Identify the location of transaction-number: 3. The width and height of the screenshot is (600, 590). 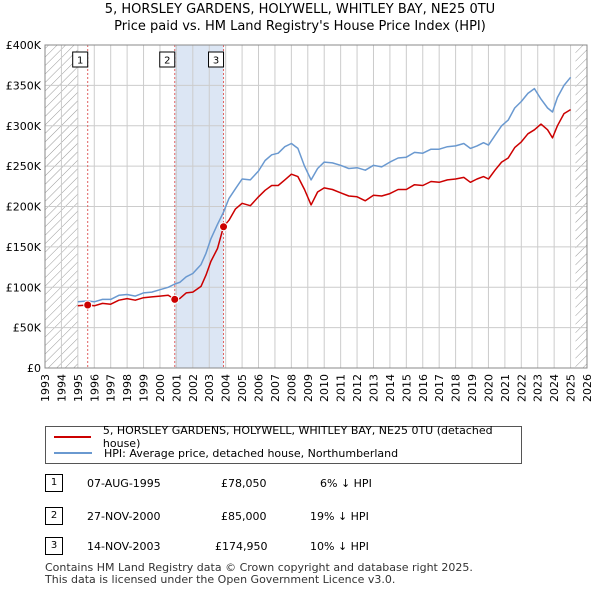
(54, 546).